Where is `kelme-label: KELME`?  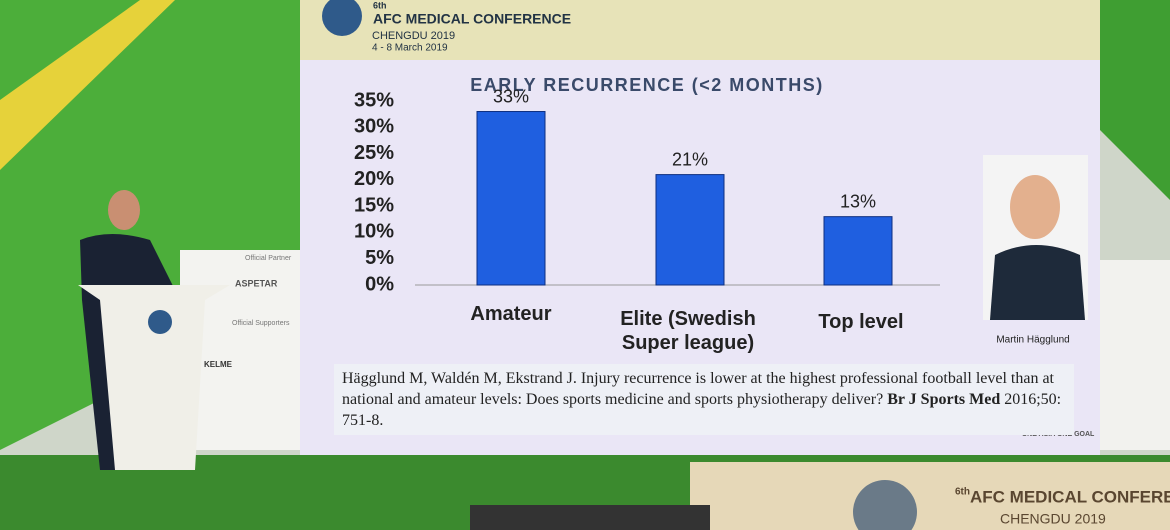 kelme-label: KELME is located at coordinates (218, 364).